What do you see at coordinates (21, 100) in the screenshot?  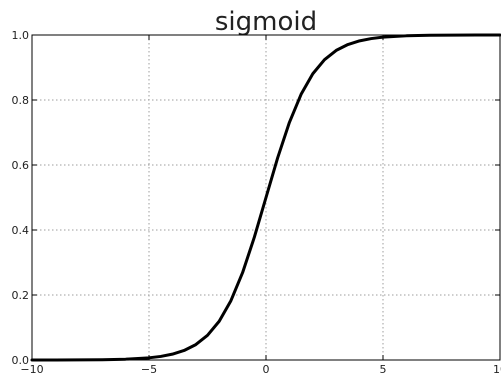 I see `y-tick-label: 0.8` at bounding box center [21, 100].